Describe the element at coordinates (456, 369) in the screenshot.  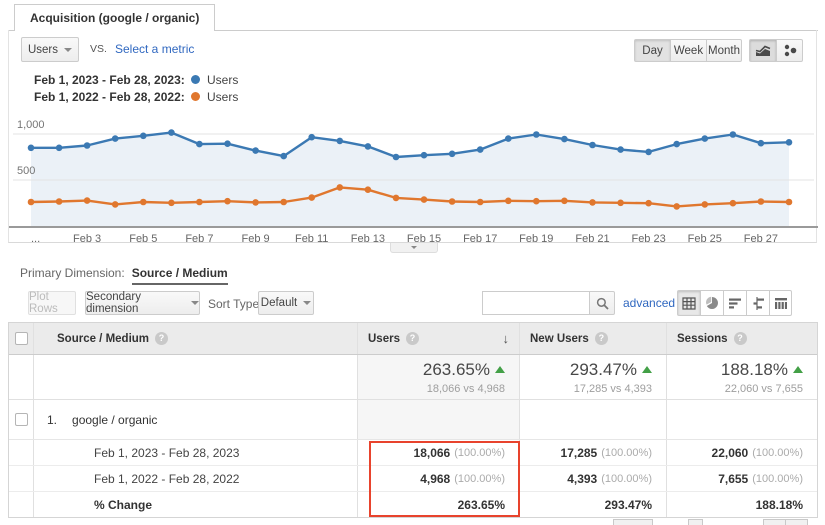
I see `summary-users-pct: 263.65%` at that location.